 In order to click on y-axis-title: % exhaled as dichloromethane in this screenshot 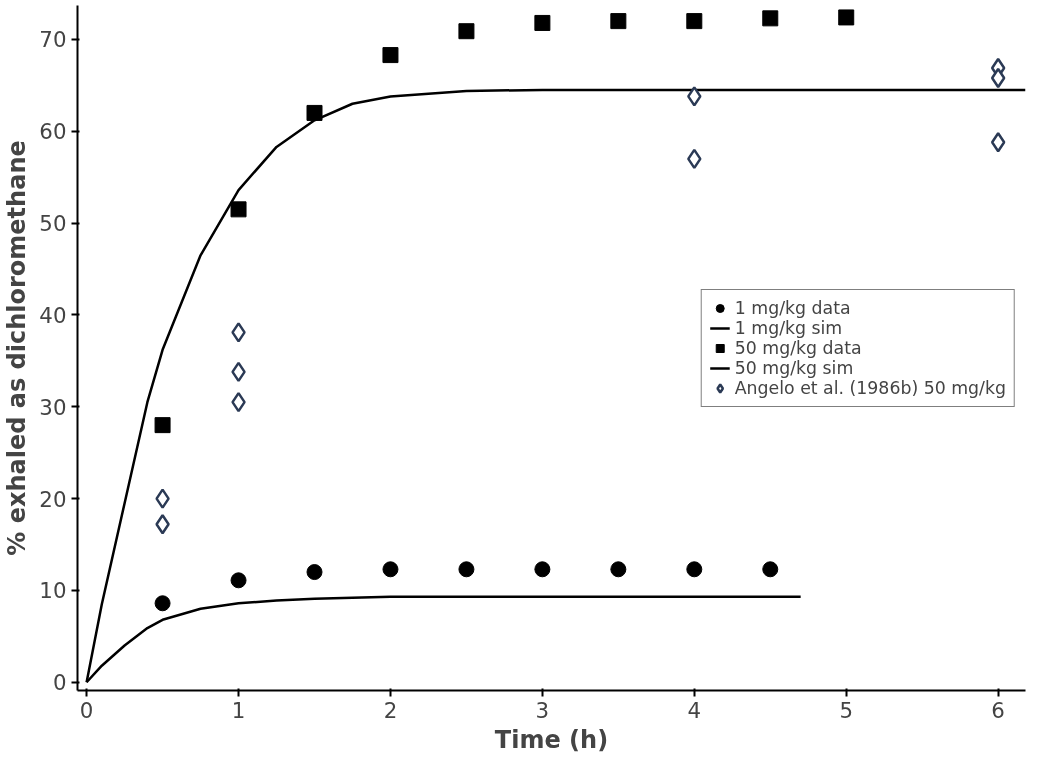, I will do `click(17, 348)`.